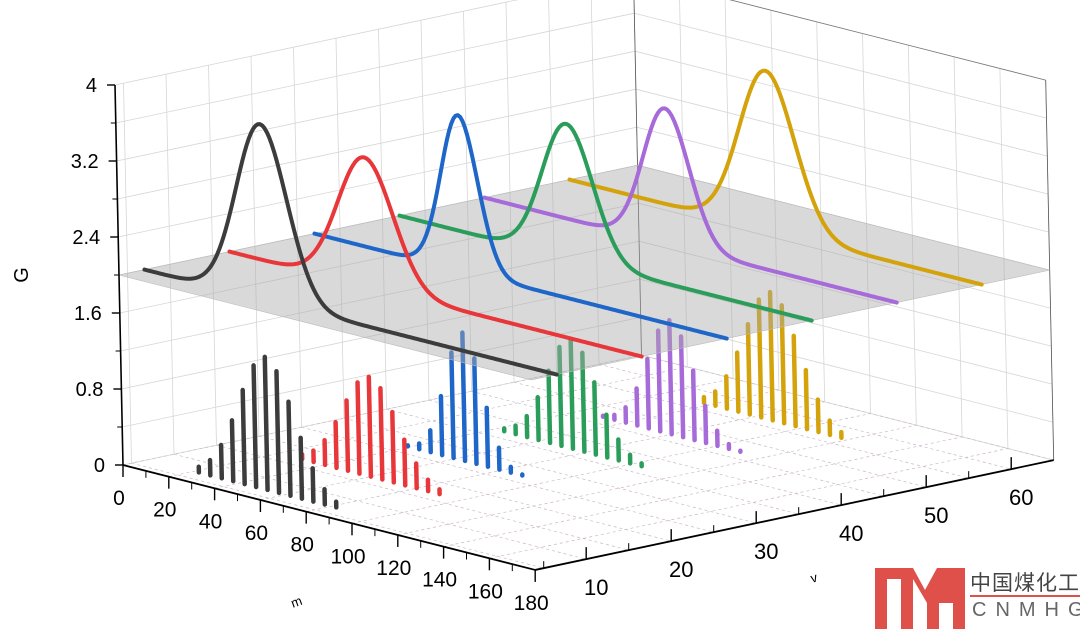 The width and height of the screenshot is (1080, 629). I want to click on series-curve, so click(435, 257).